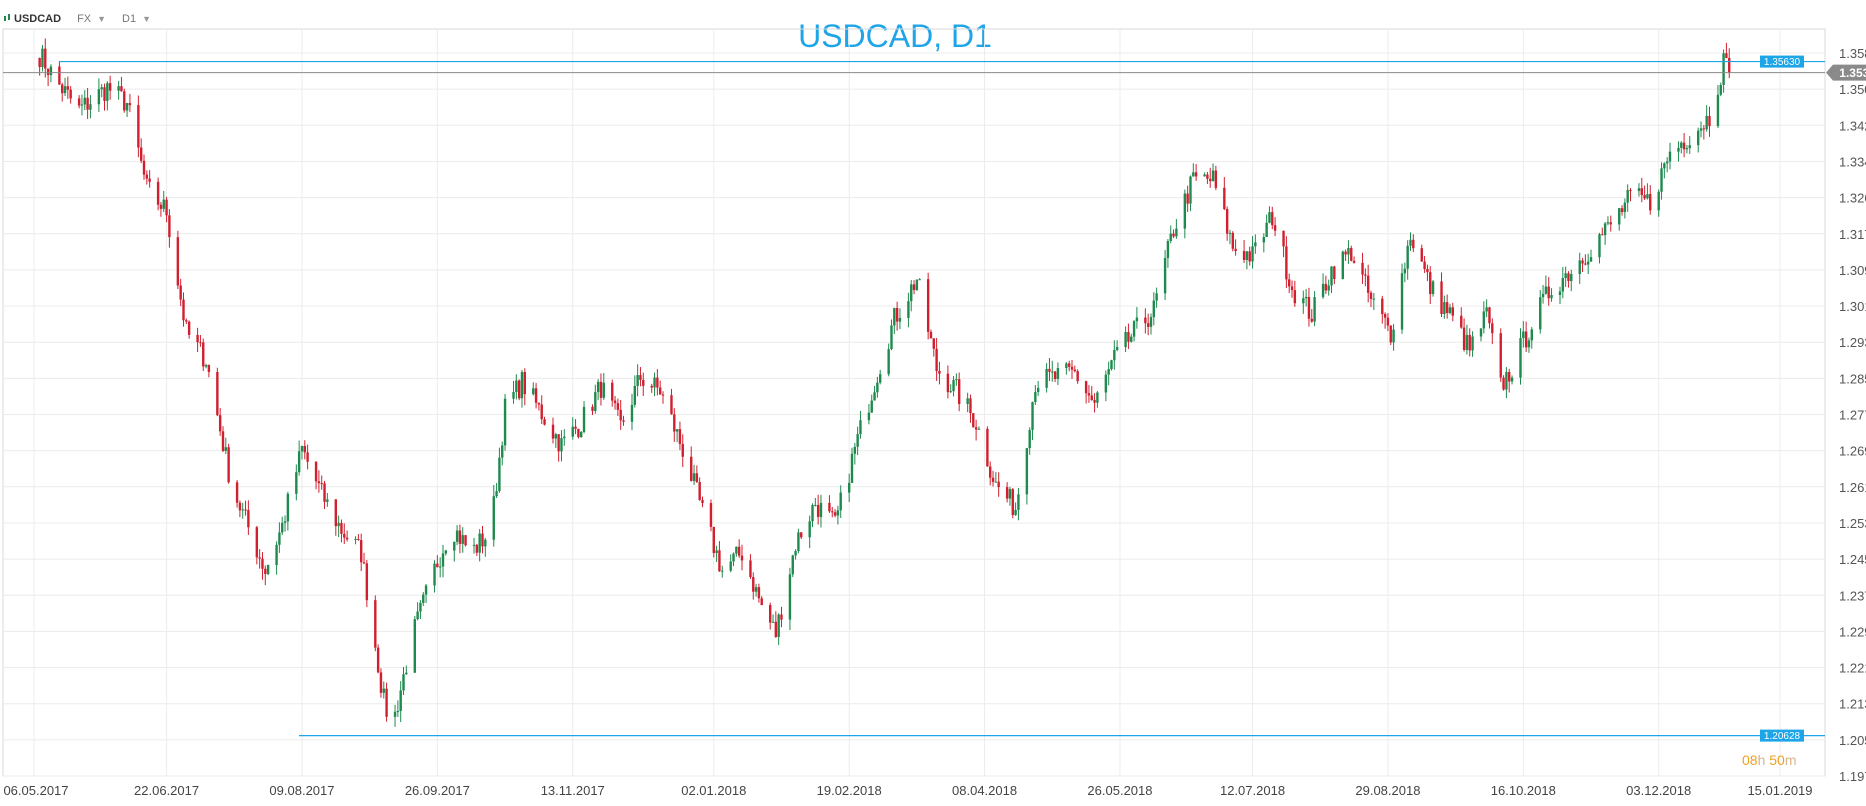 The width and height of the screenshot is (1866, 806). Describe the element at coordinates (136, 19) in the screenshot. I see `timeframe-dropdown: D1 ▼` at that location.